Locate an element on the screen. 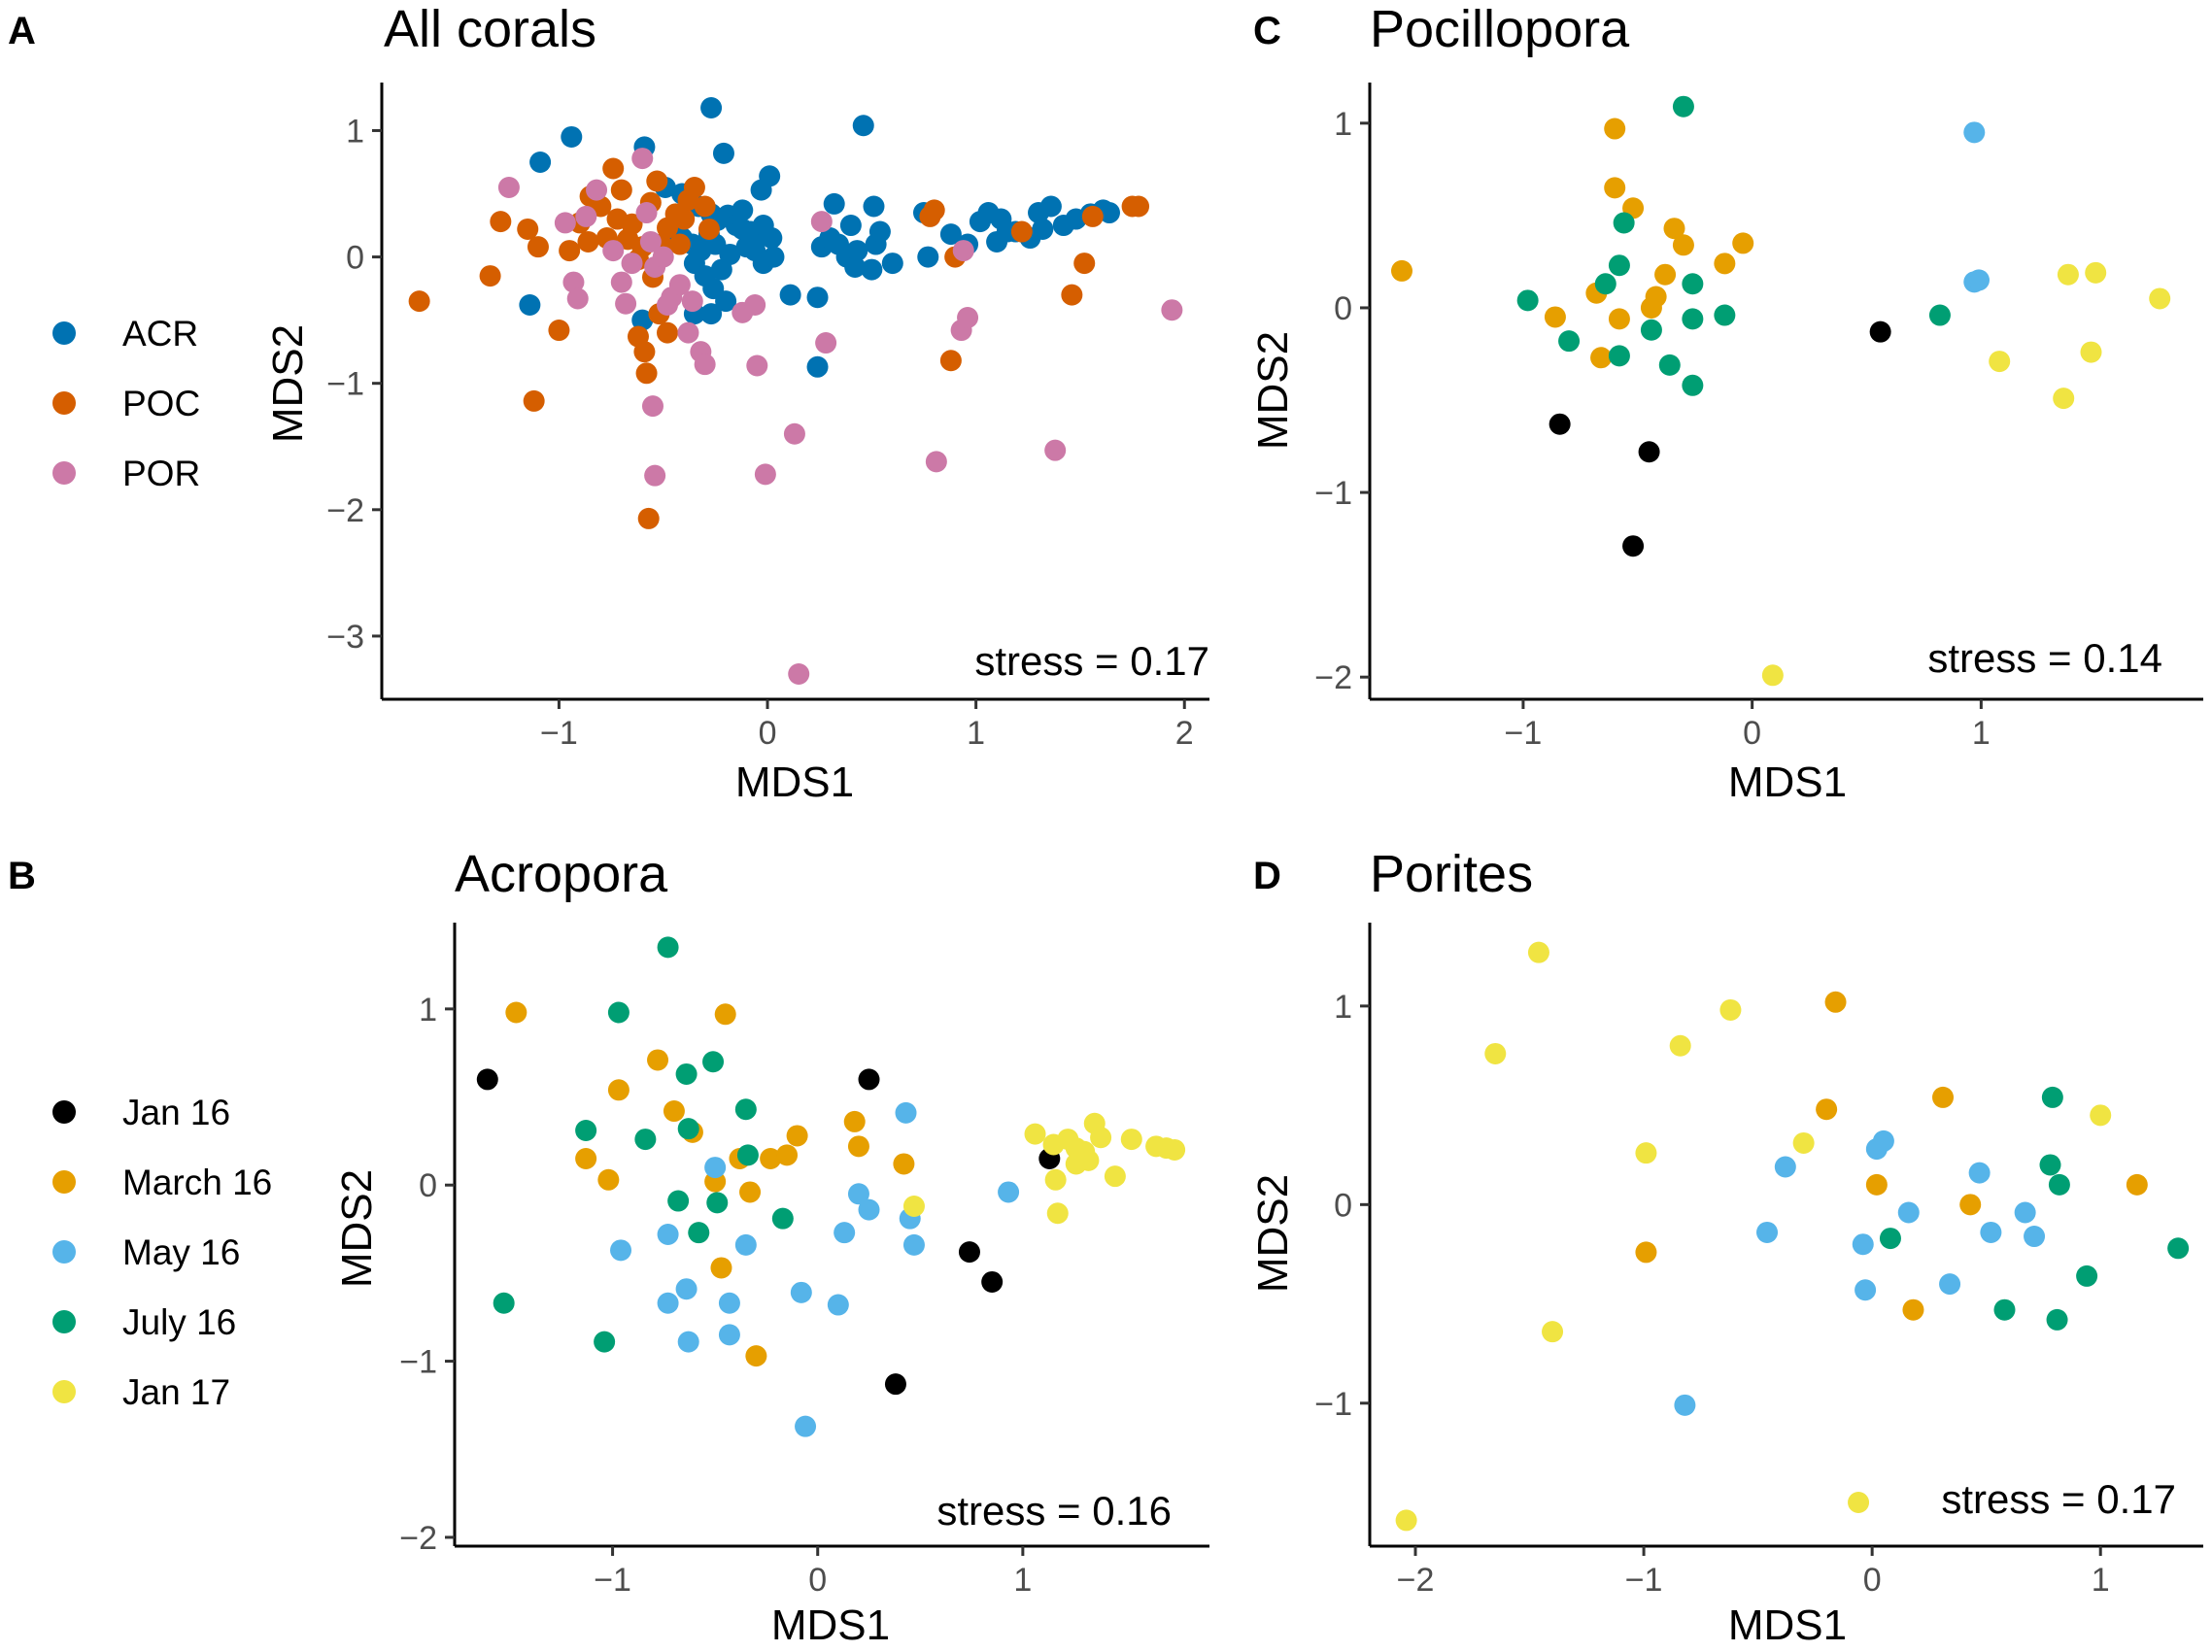 The height and width of the screenshot is (1652, 2212). y-tick-label: 0 is located at coordinates (355, 258).